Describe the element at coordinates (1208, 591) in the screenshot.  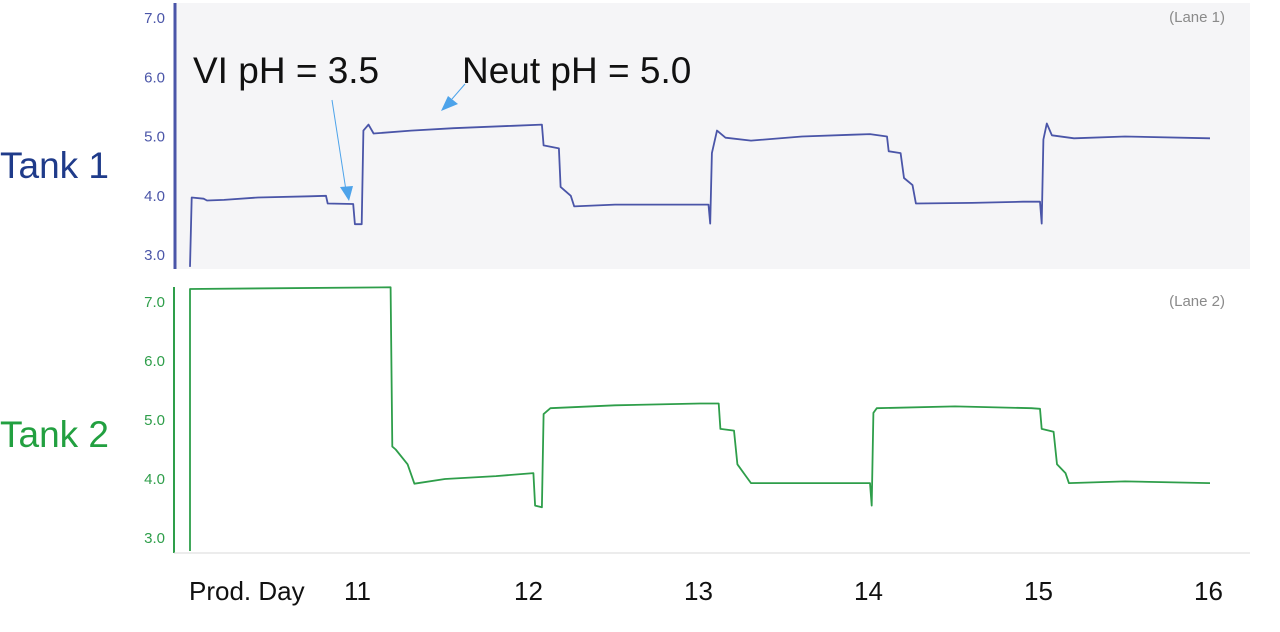
I see `x-tick-label: 16` at that location.